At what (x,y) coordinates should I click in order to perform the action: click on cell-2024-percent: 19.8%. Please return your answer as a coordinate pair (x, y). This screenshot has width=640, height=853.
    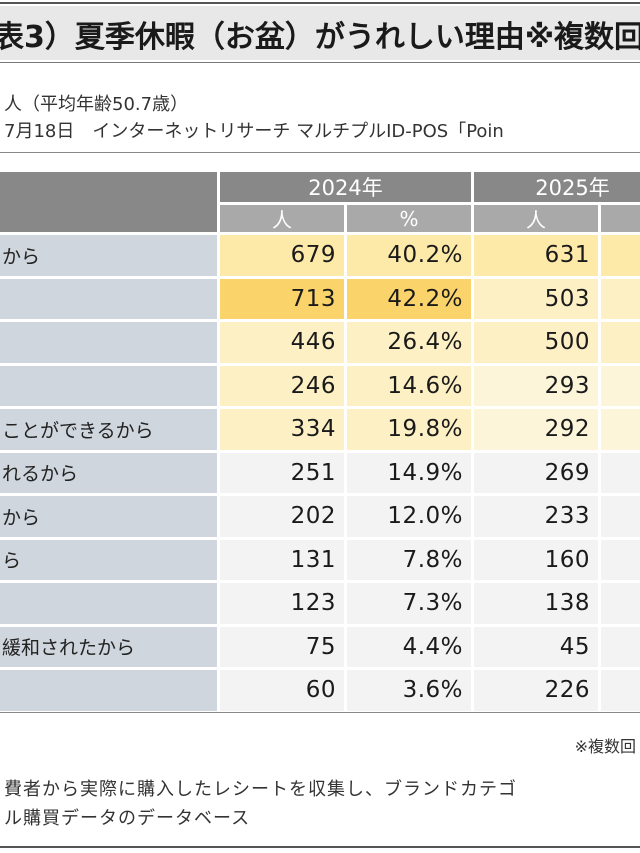
    Looking at the image, I should click on (409, 429).